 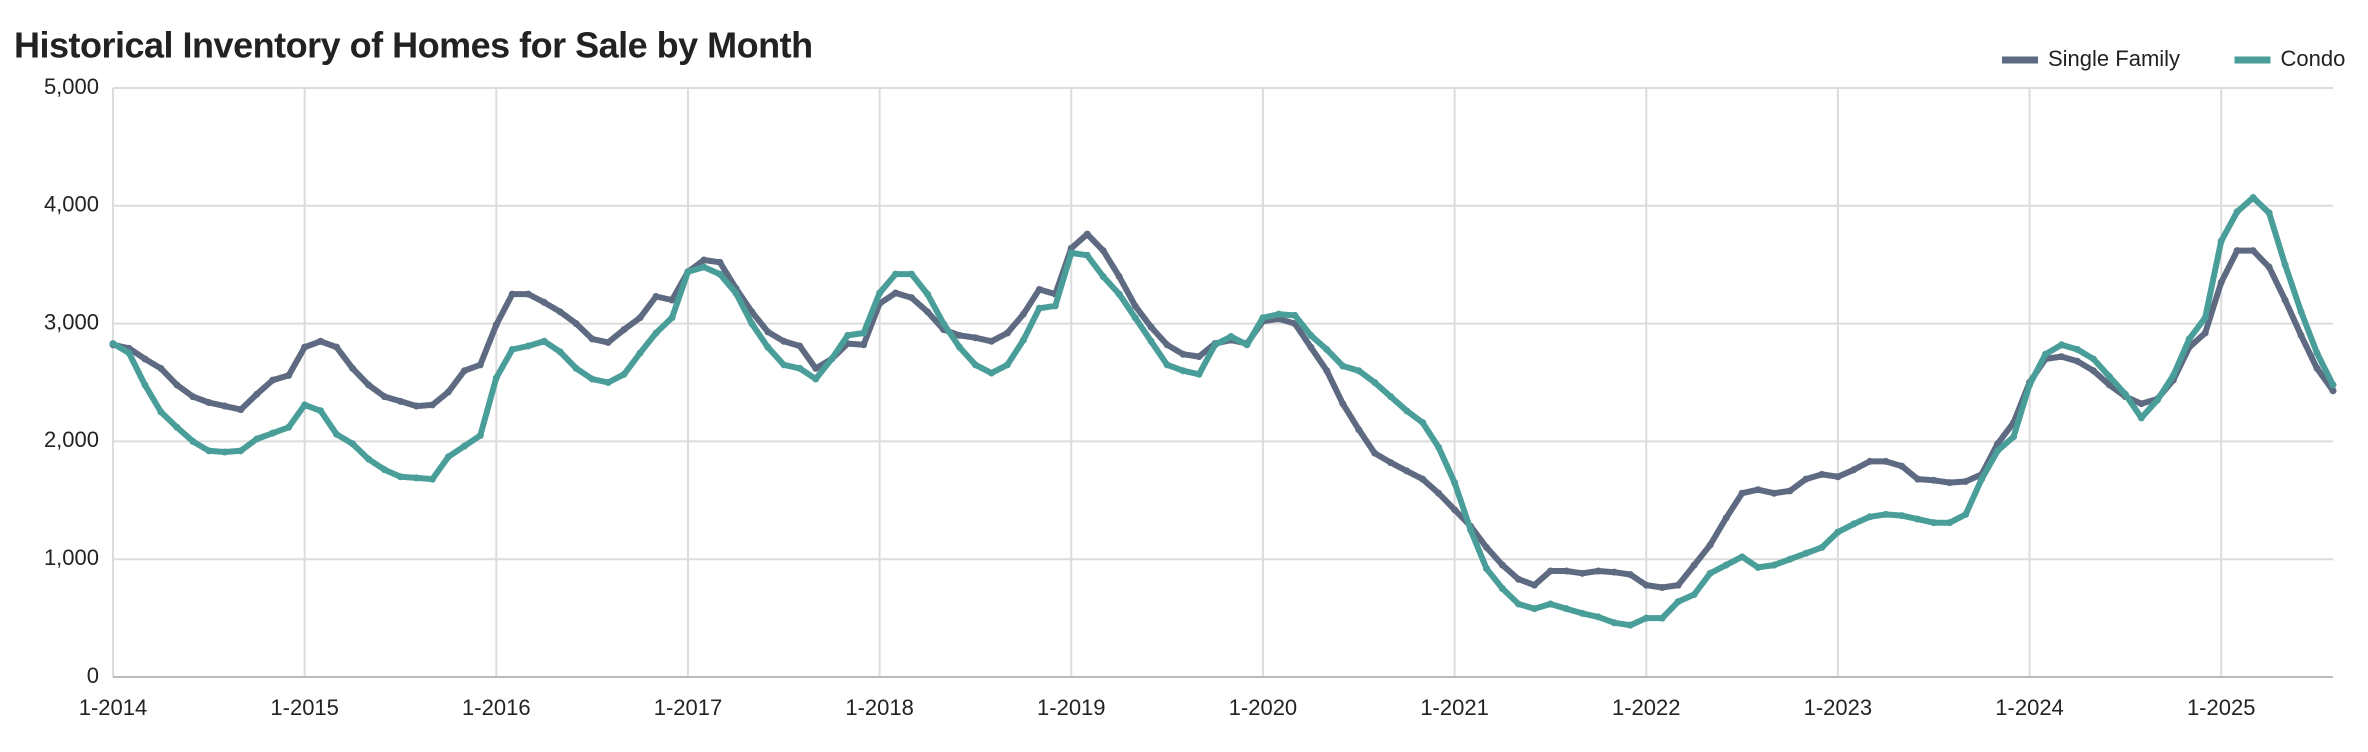 What do you see at coordinates (93, 675) in the screenshot?
I see `y-tick-label: 0` at bounding box center [93, 675].